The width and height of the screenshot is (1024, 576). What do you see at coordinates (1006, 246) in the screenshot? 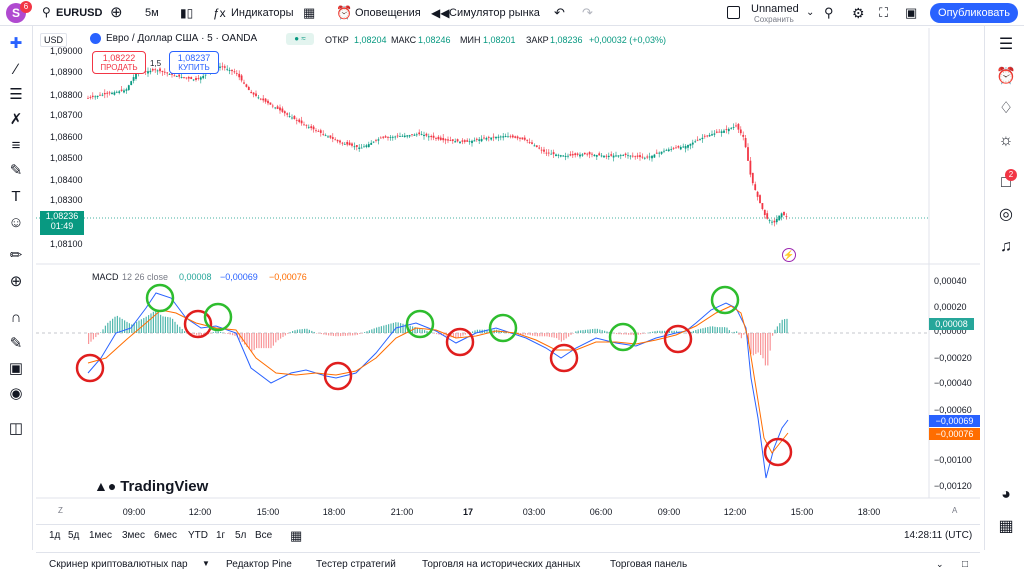
I see `notifications-icon: ♫` at bounding box center [1006, 246].